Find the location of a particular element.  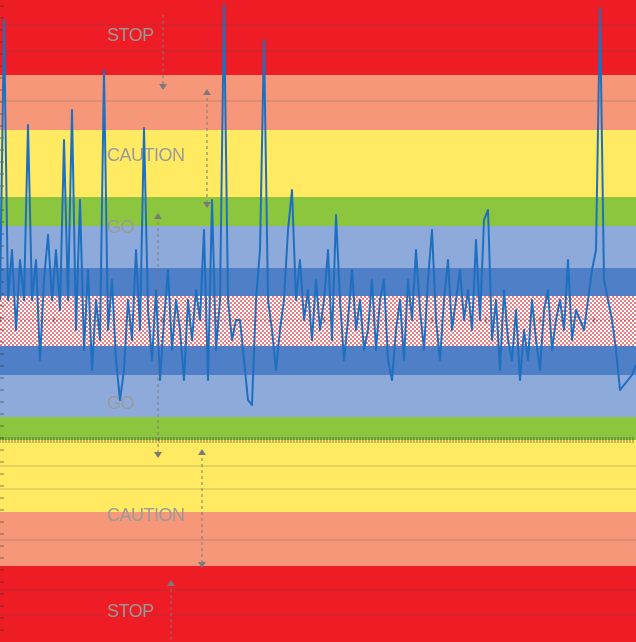

arrows is located at coordinates (182, 328).